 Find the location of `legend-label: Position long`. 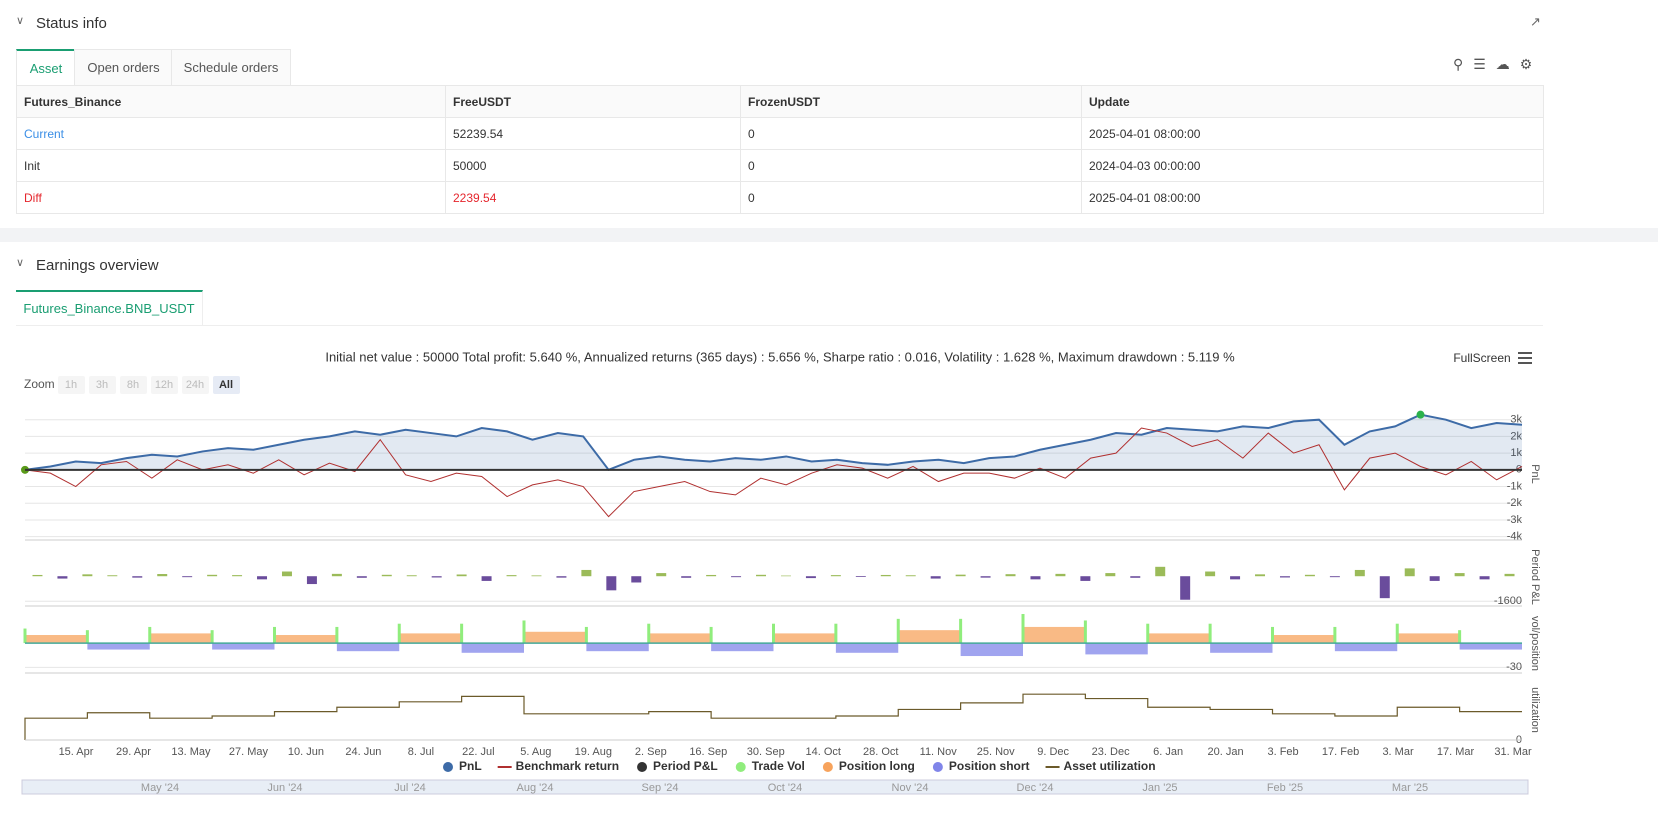

legend-label: Position long is located at coordinates (877, 766).